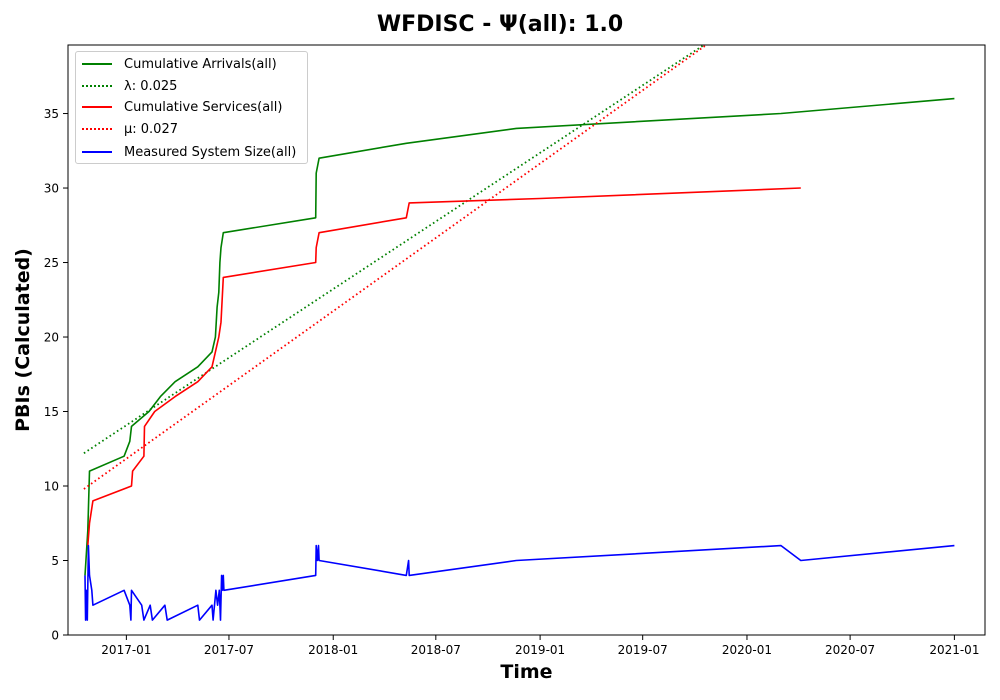 This screenshot has width=1000, height=700. What do you see at coordinates (229, 650) in the screenshot?
I see `x-tick-label-1: 2017-07` at bounding box center [229, 650].